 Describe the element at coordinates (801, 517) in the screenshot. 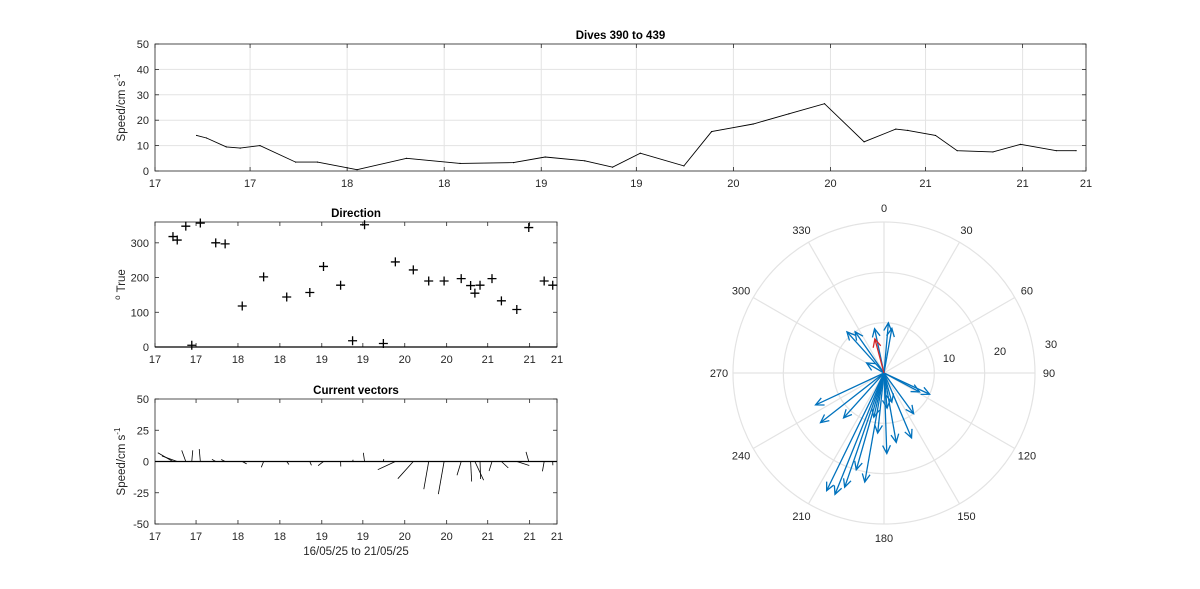

I see `theta-tick-label: 210` at that location.